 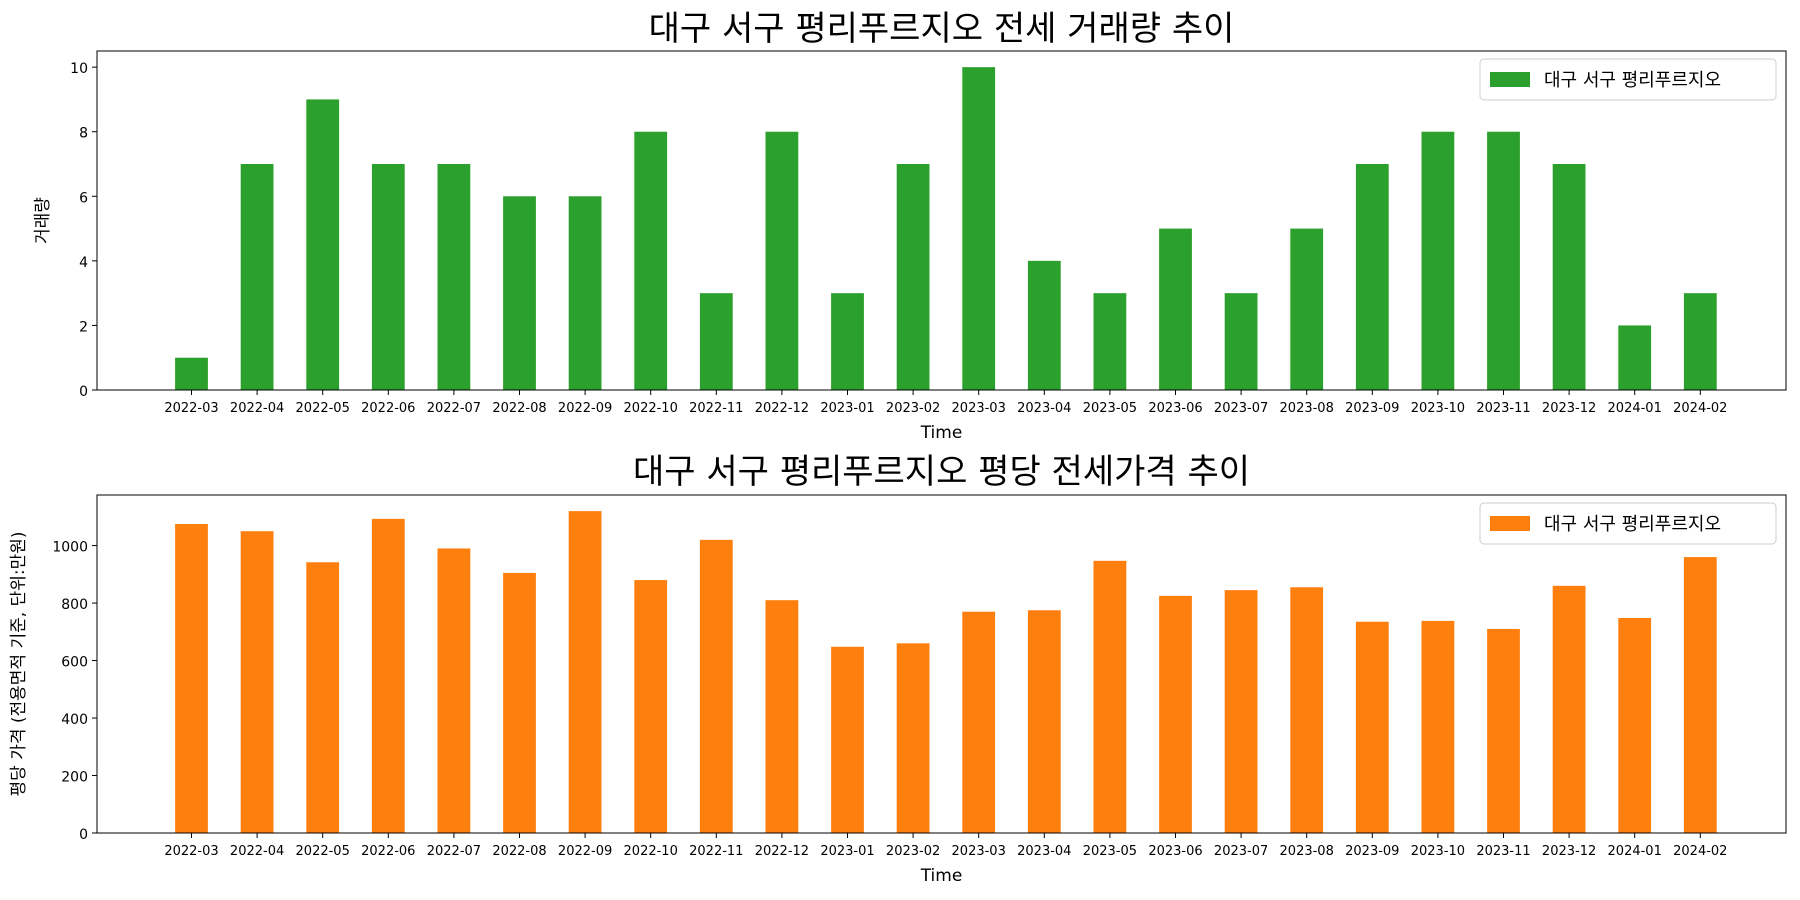 I want to click on y-tick-label: 10, so click(x=79, y=69).